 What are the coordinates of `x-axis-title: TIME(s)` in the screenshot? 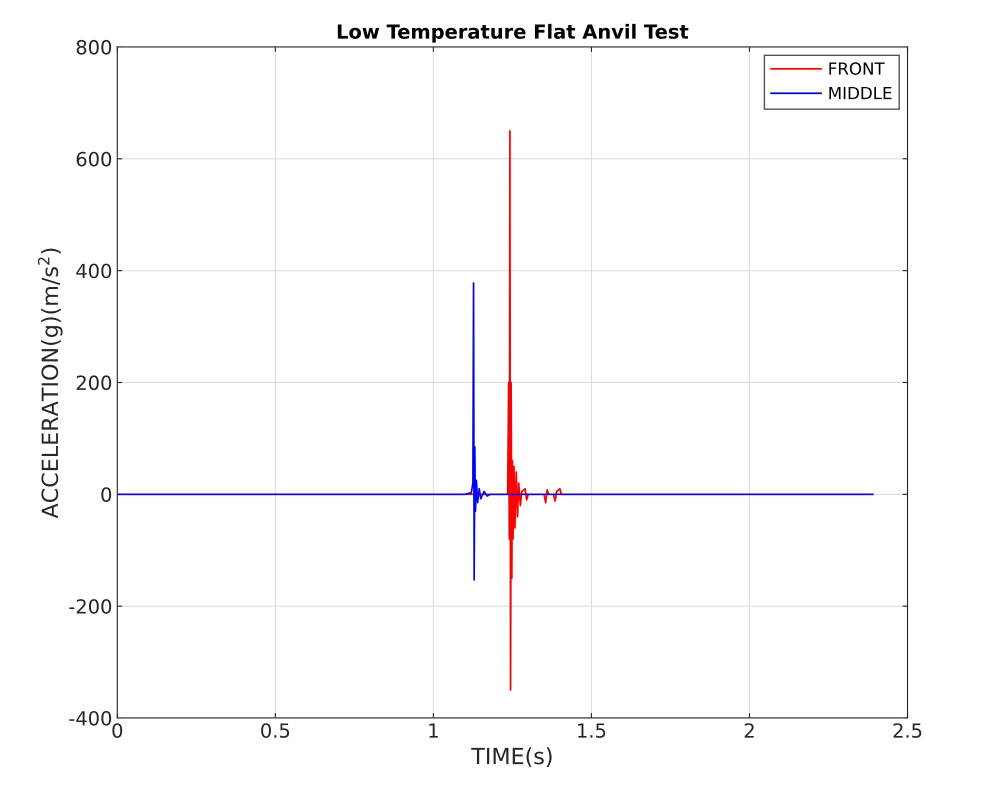 It's located at (511, 757).